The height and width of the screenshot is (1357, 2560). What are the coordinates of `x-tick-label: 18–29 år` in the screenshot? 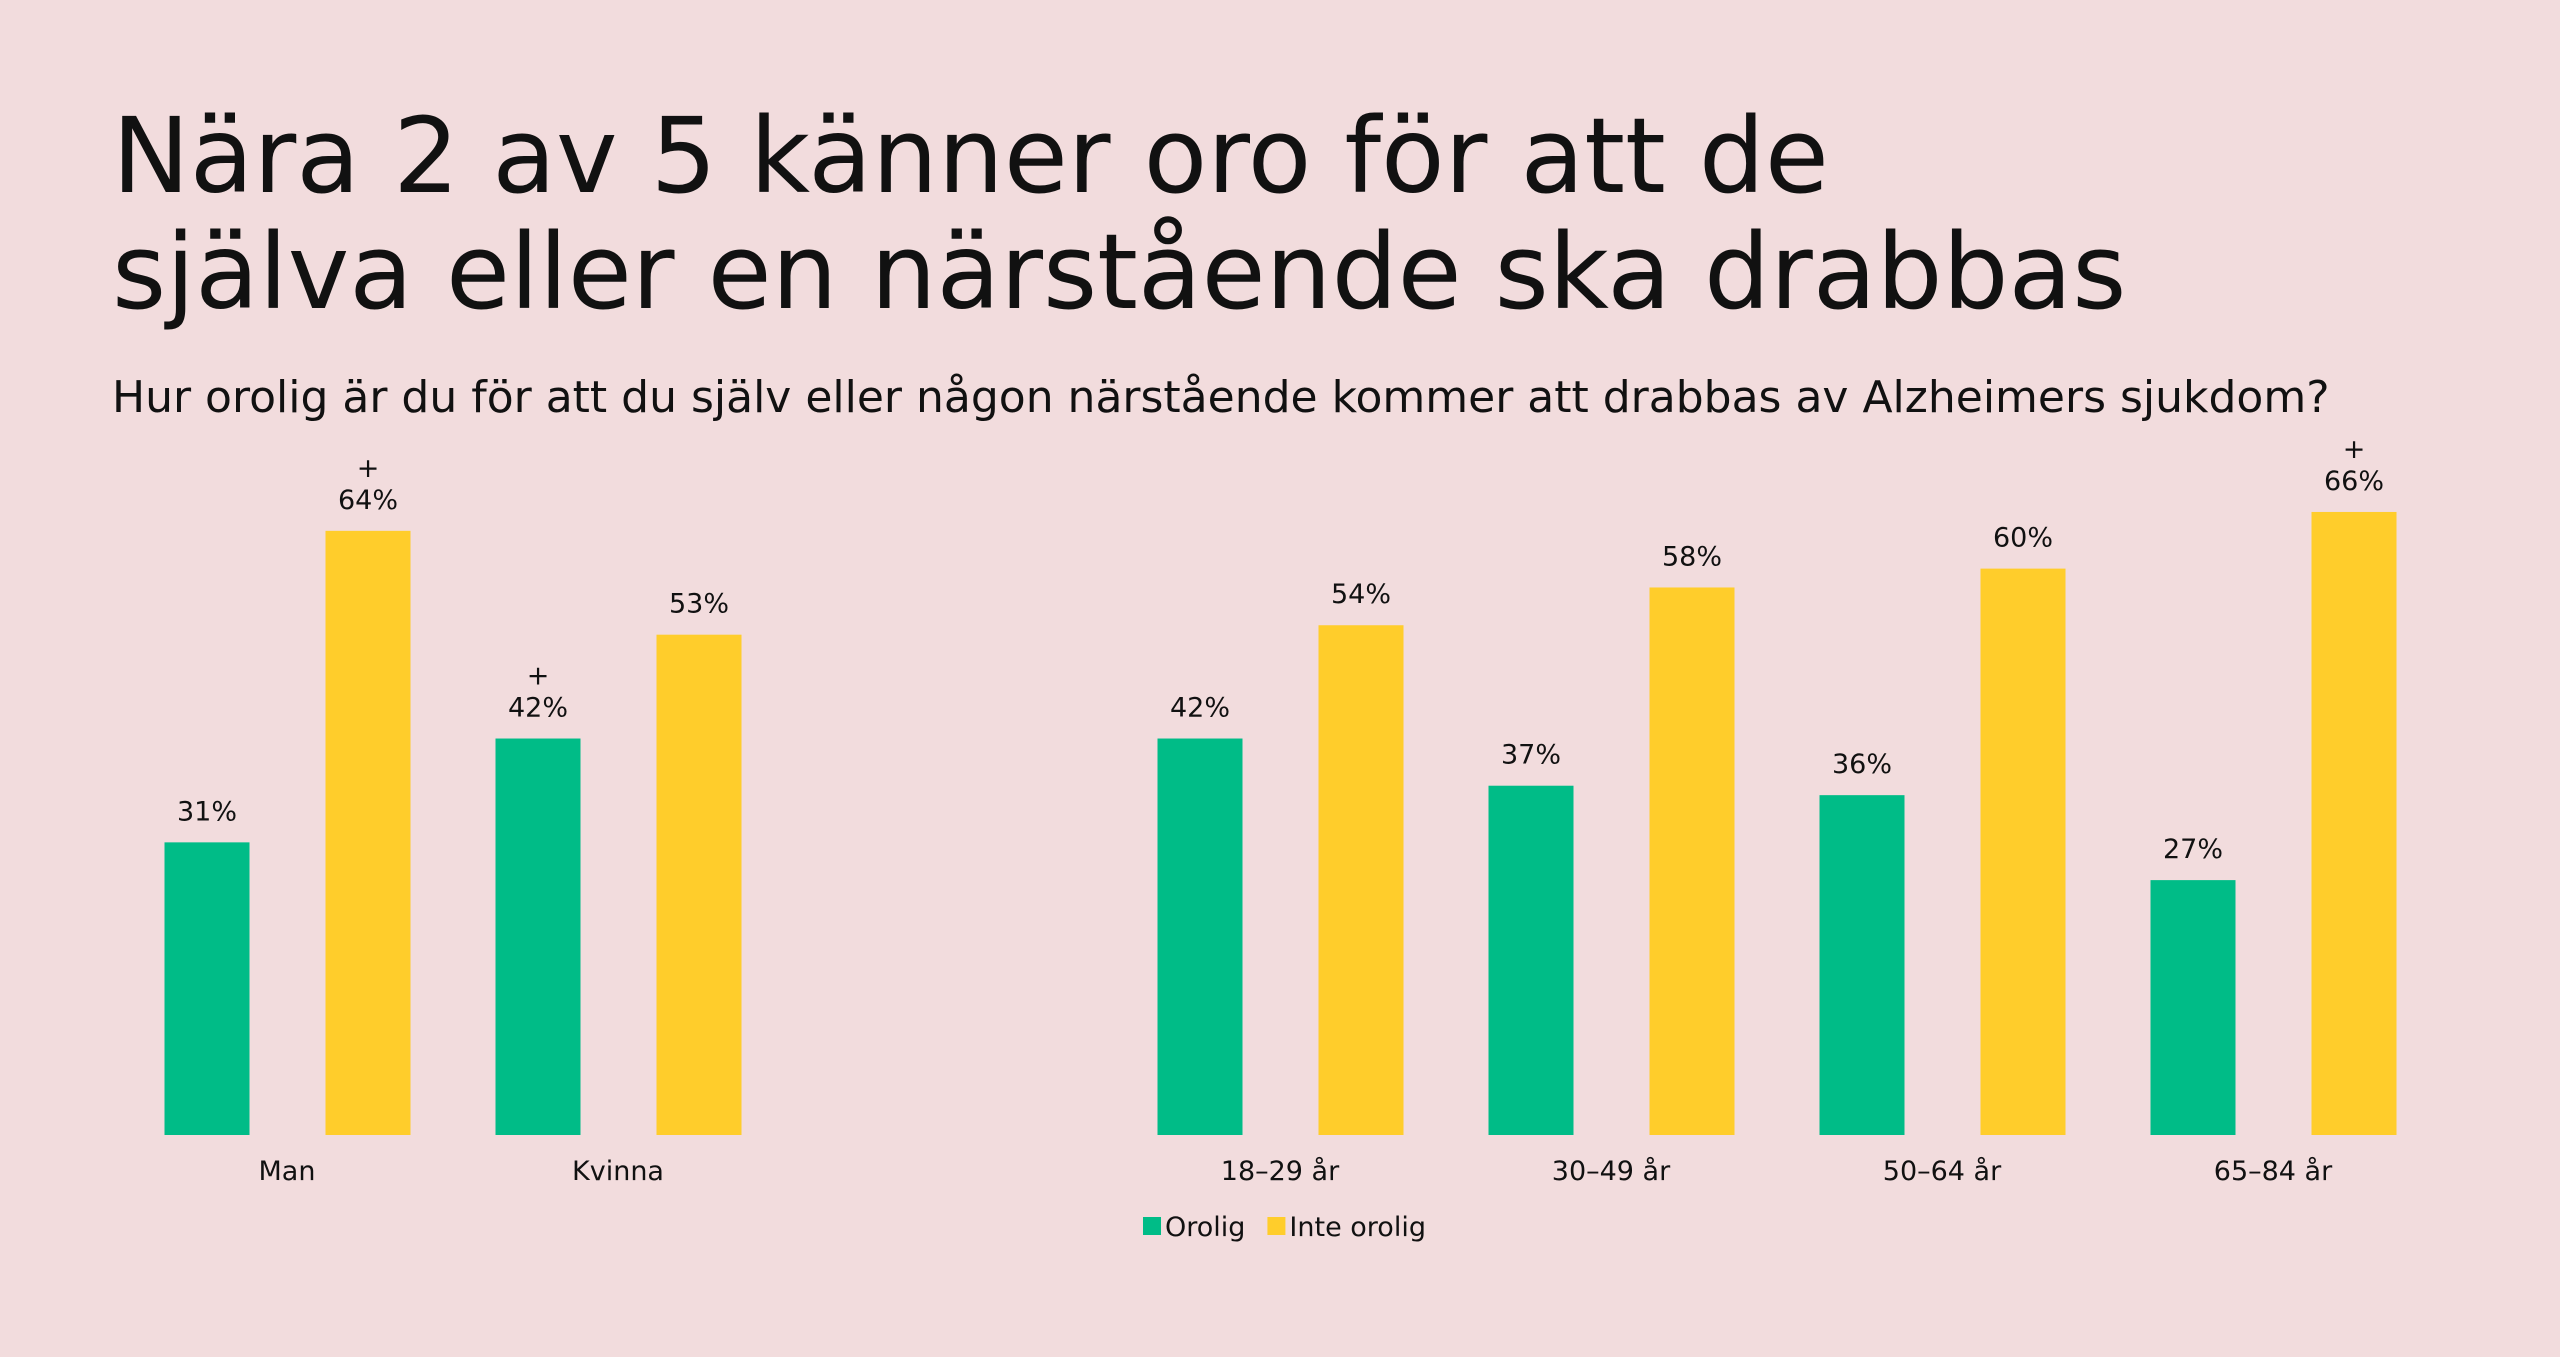 It's located at (1280, 1171).